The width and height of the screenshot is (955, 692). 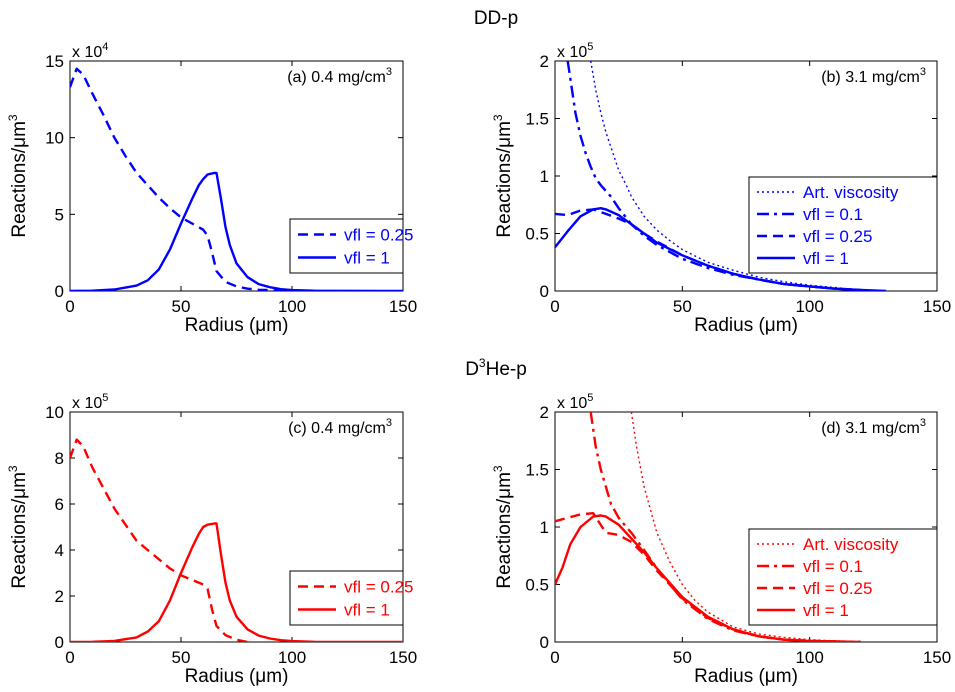 What do you see at coordinates (870, 428) in the screenshot?
I see `panel-annotation-base: (d) 3.1 mg/cm` at bounding box center [870, 428].